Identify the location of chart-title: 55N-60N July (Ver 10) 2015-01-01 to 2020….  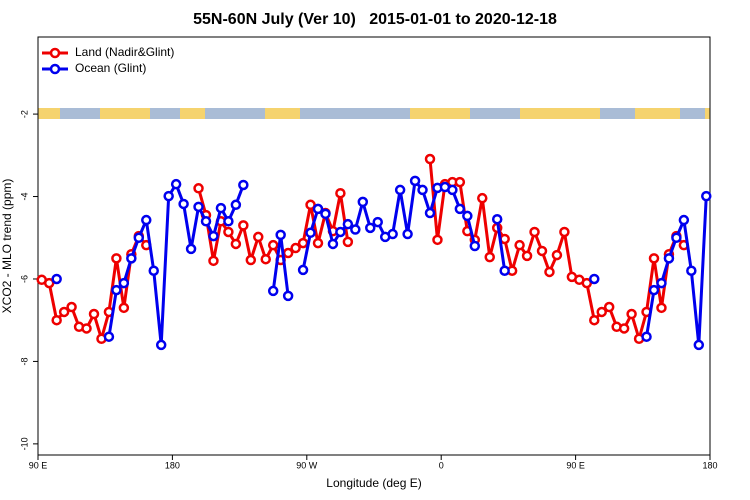
(375, 19).